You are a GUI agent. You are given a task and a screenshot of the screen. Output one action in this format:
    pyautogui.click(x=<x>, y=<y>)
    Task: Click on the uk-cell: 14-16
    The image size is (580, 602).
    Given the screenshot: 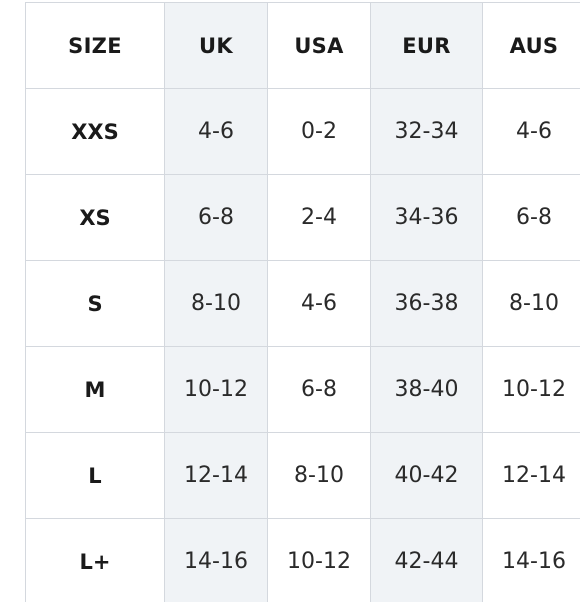 What is the action you would take?
    pyautogui.click(x=216, y=560)
    